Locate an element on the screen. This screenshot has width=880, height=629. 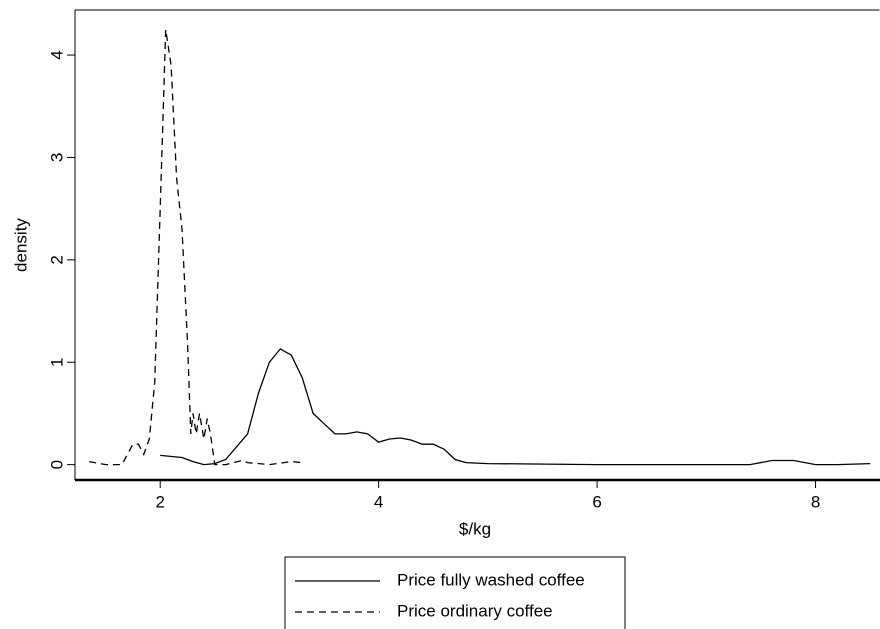
x-tick-label: 4 is located at coordinates (378, 501).